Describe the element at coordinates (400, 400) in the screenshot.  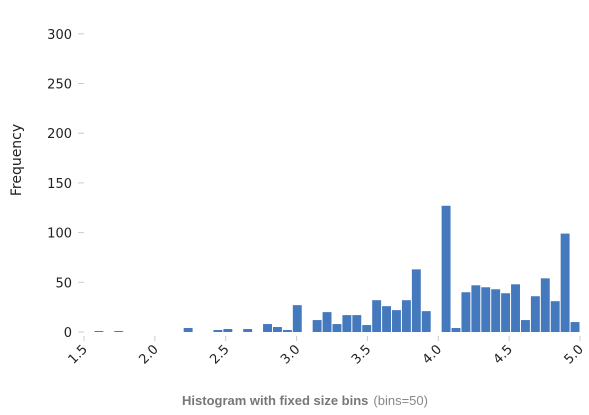
I see `chart-subtitle: (bins=50)` at that location.